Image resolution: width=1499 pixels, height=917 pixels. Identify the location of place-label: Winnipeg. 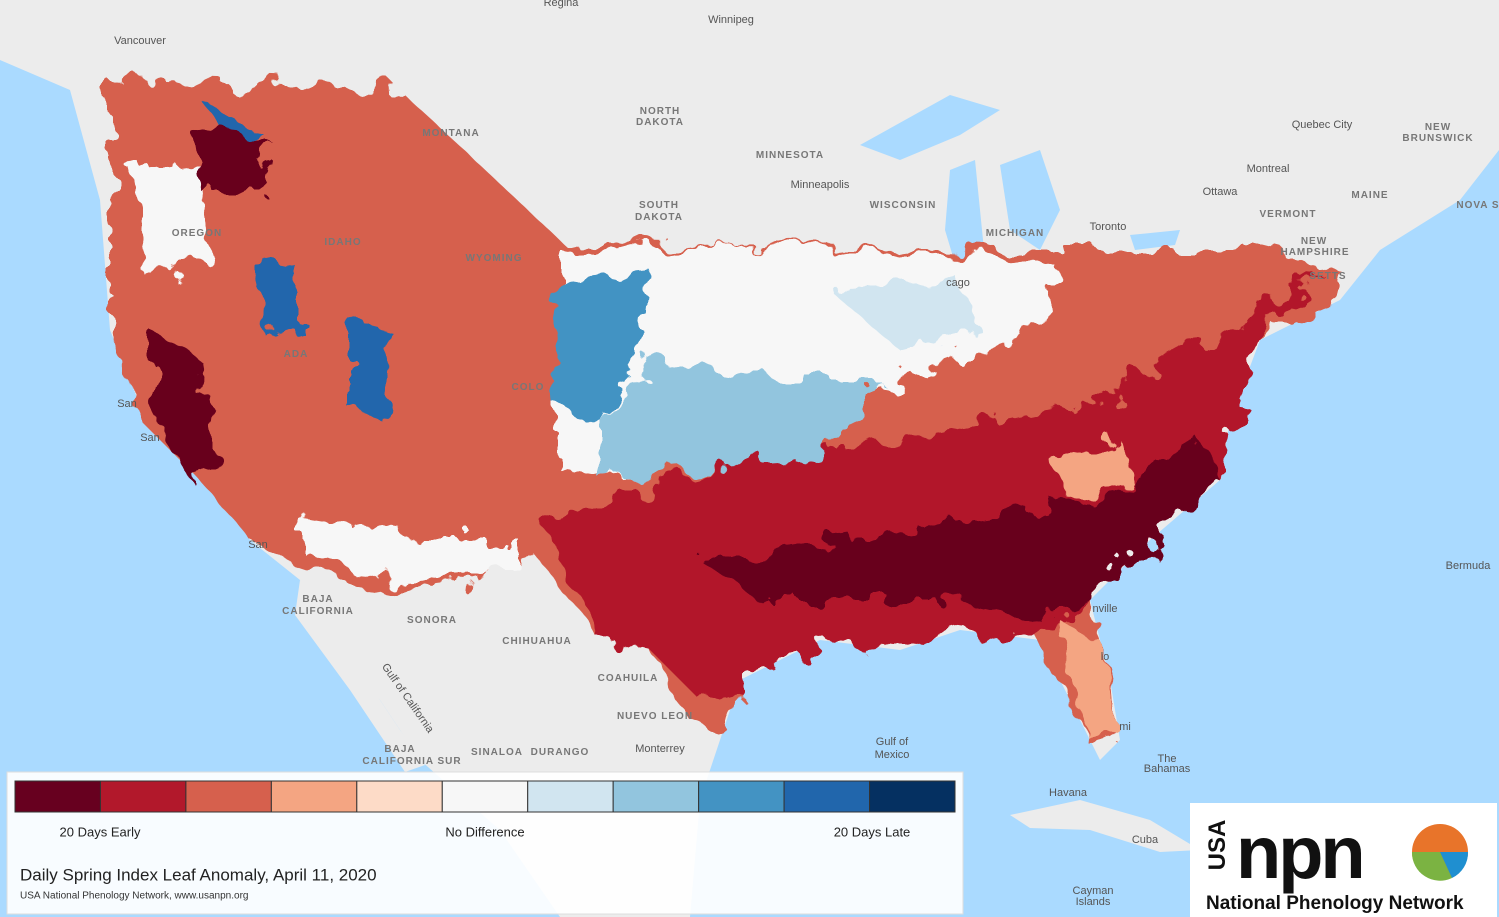
(731, 20).